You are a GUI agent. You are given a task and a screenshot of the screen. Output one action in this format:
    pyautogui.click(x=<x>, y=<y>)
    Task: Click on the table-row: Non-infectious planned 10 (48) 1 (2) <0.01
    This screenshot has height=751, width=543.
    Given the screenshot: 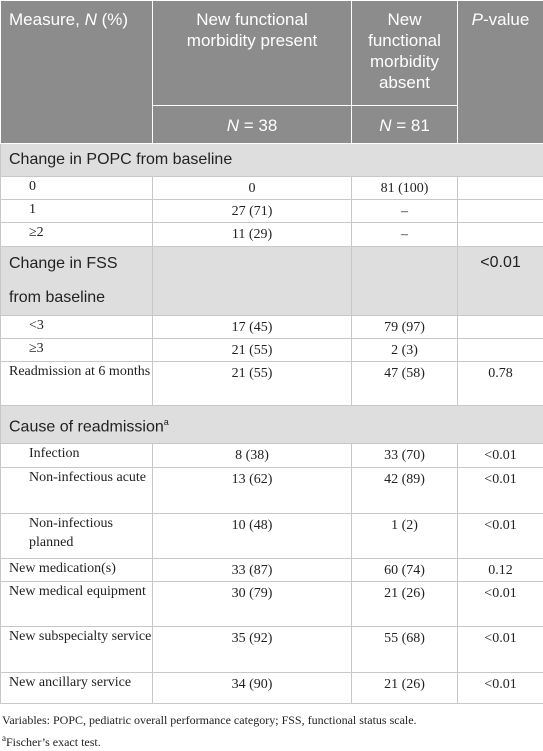 What is the action you would take?
    pyautogui.click(x=272, y=536)
    